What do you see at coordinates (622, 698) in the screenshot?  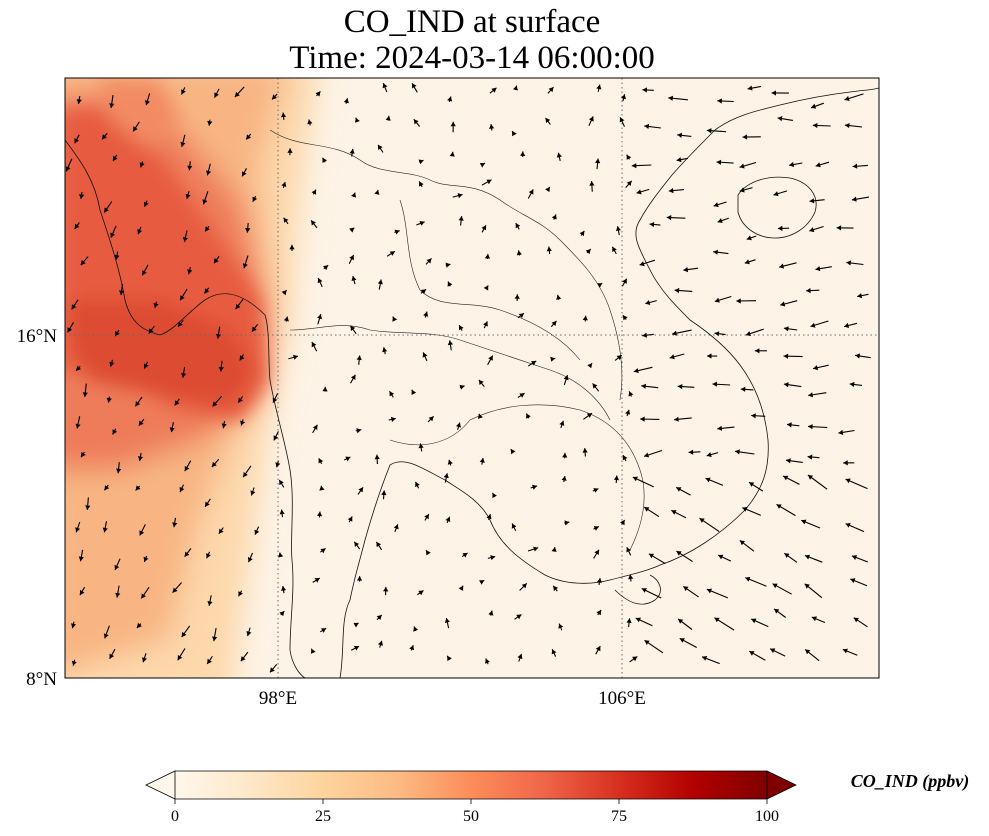 I see `lon-tick-106e: 106°E` at bounding box center [622, 698].